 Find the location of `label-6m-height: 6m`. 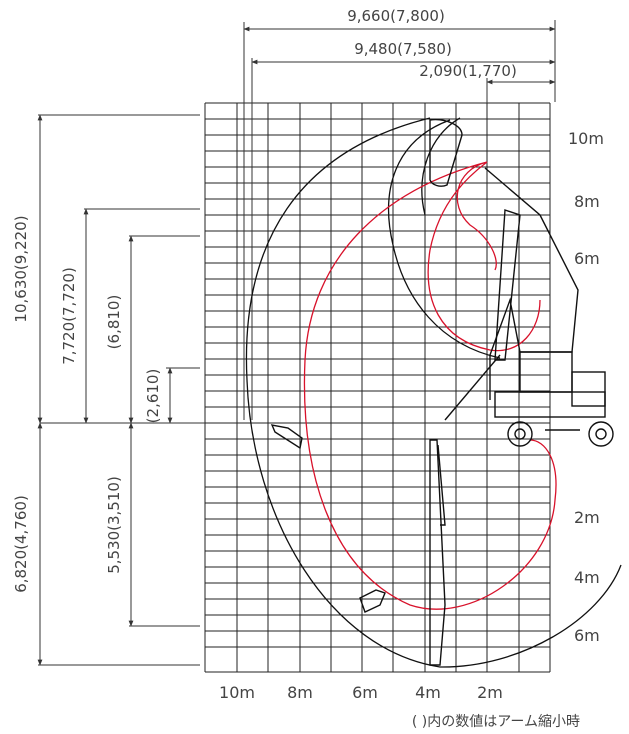

label-6m-height: 6m is located at coordinates (587, 258).